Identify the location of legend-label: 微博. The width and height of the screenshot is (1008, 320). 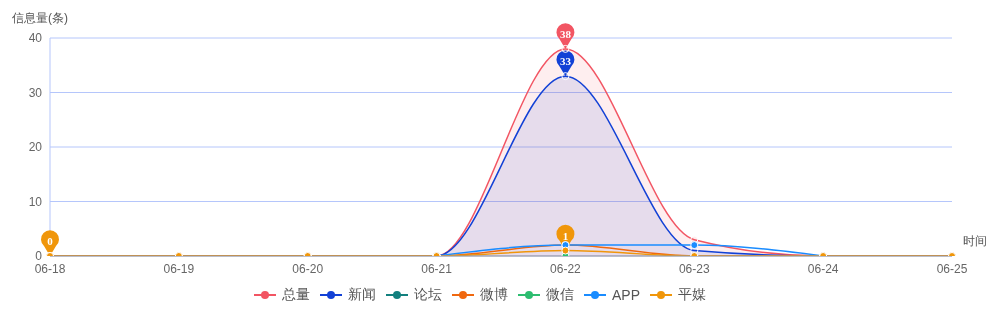
(493, 295).